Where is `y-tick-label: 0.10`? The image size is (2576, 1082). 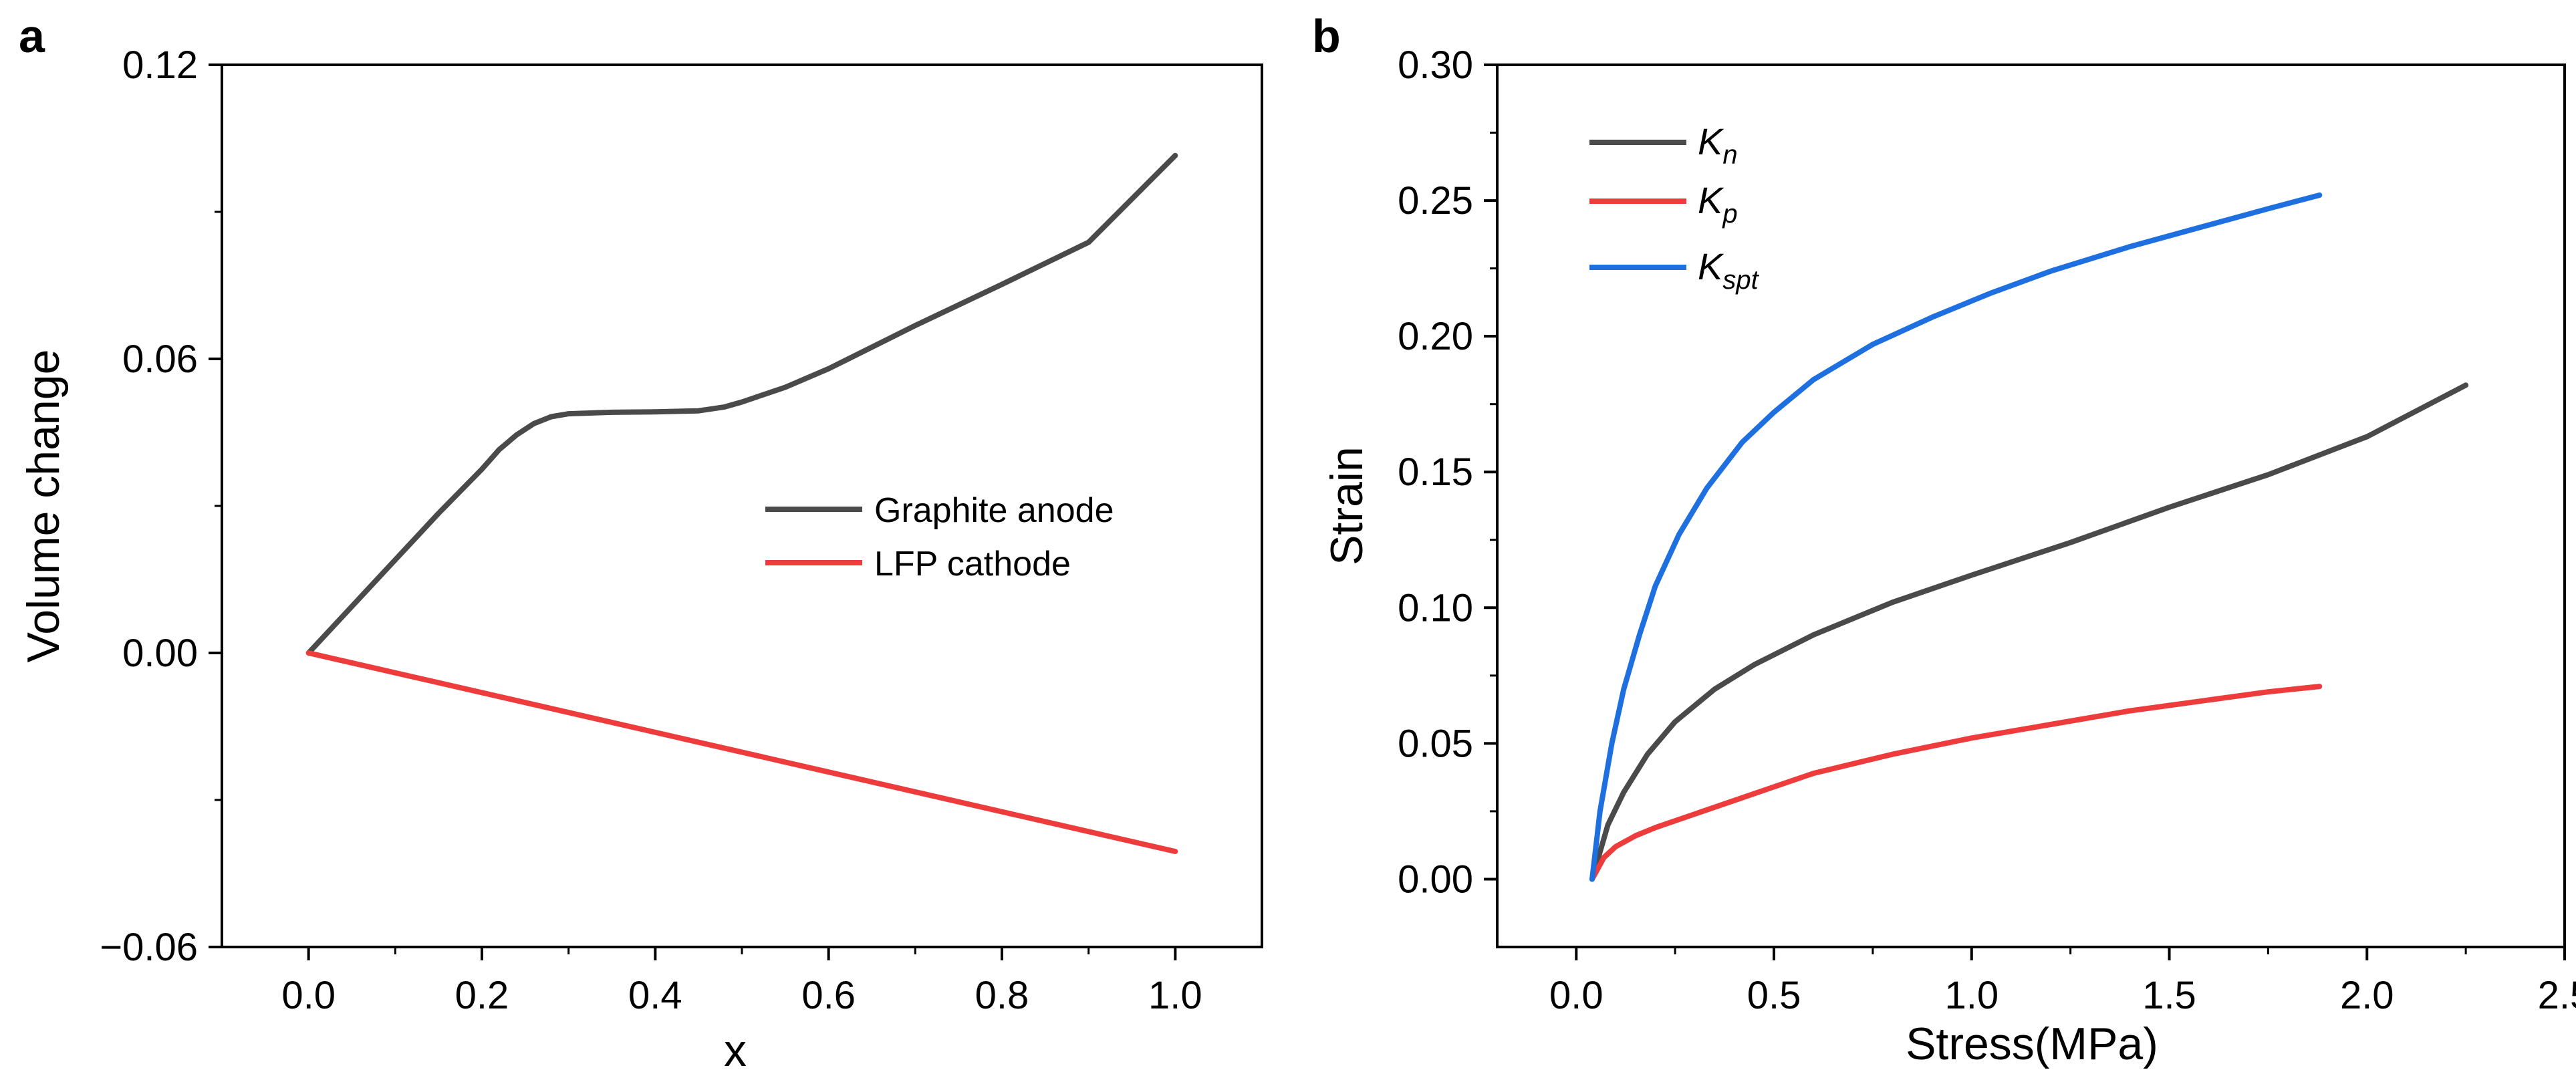
y-tick-label: 0.10 is located at coordinates (1436, 608).